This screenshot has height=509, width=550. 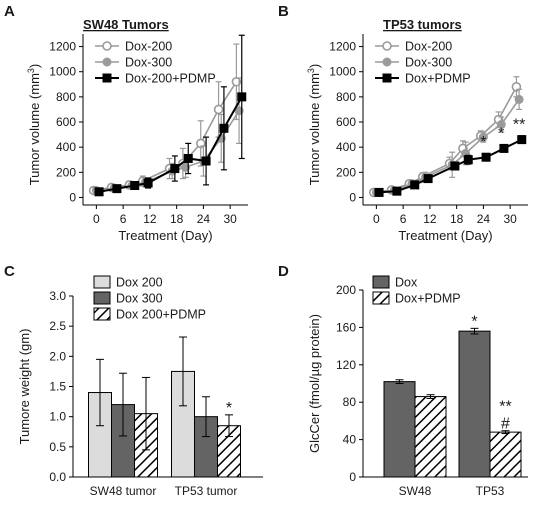 What do you see at coordinates (139, 299) in the screenshot?
I see `panel-c-legend-label: Dox 300` at bounding box center [139, 299].